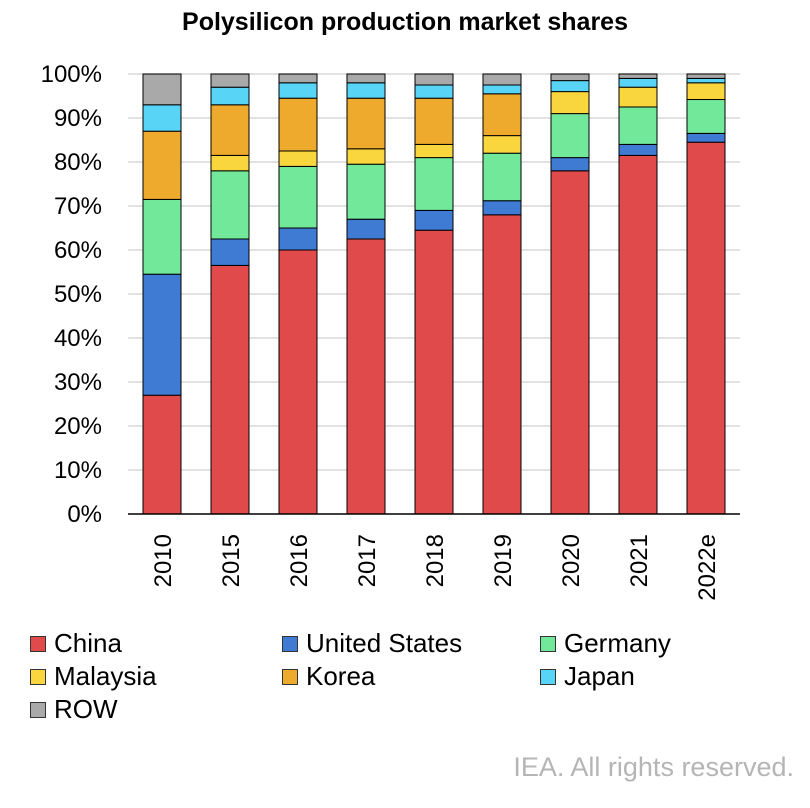 This screenshot has height=808, width=810. Describe the element at coordinates (367, 560) in the screenshot. I see `x-tick-label: 2017` at that location.